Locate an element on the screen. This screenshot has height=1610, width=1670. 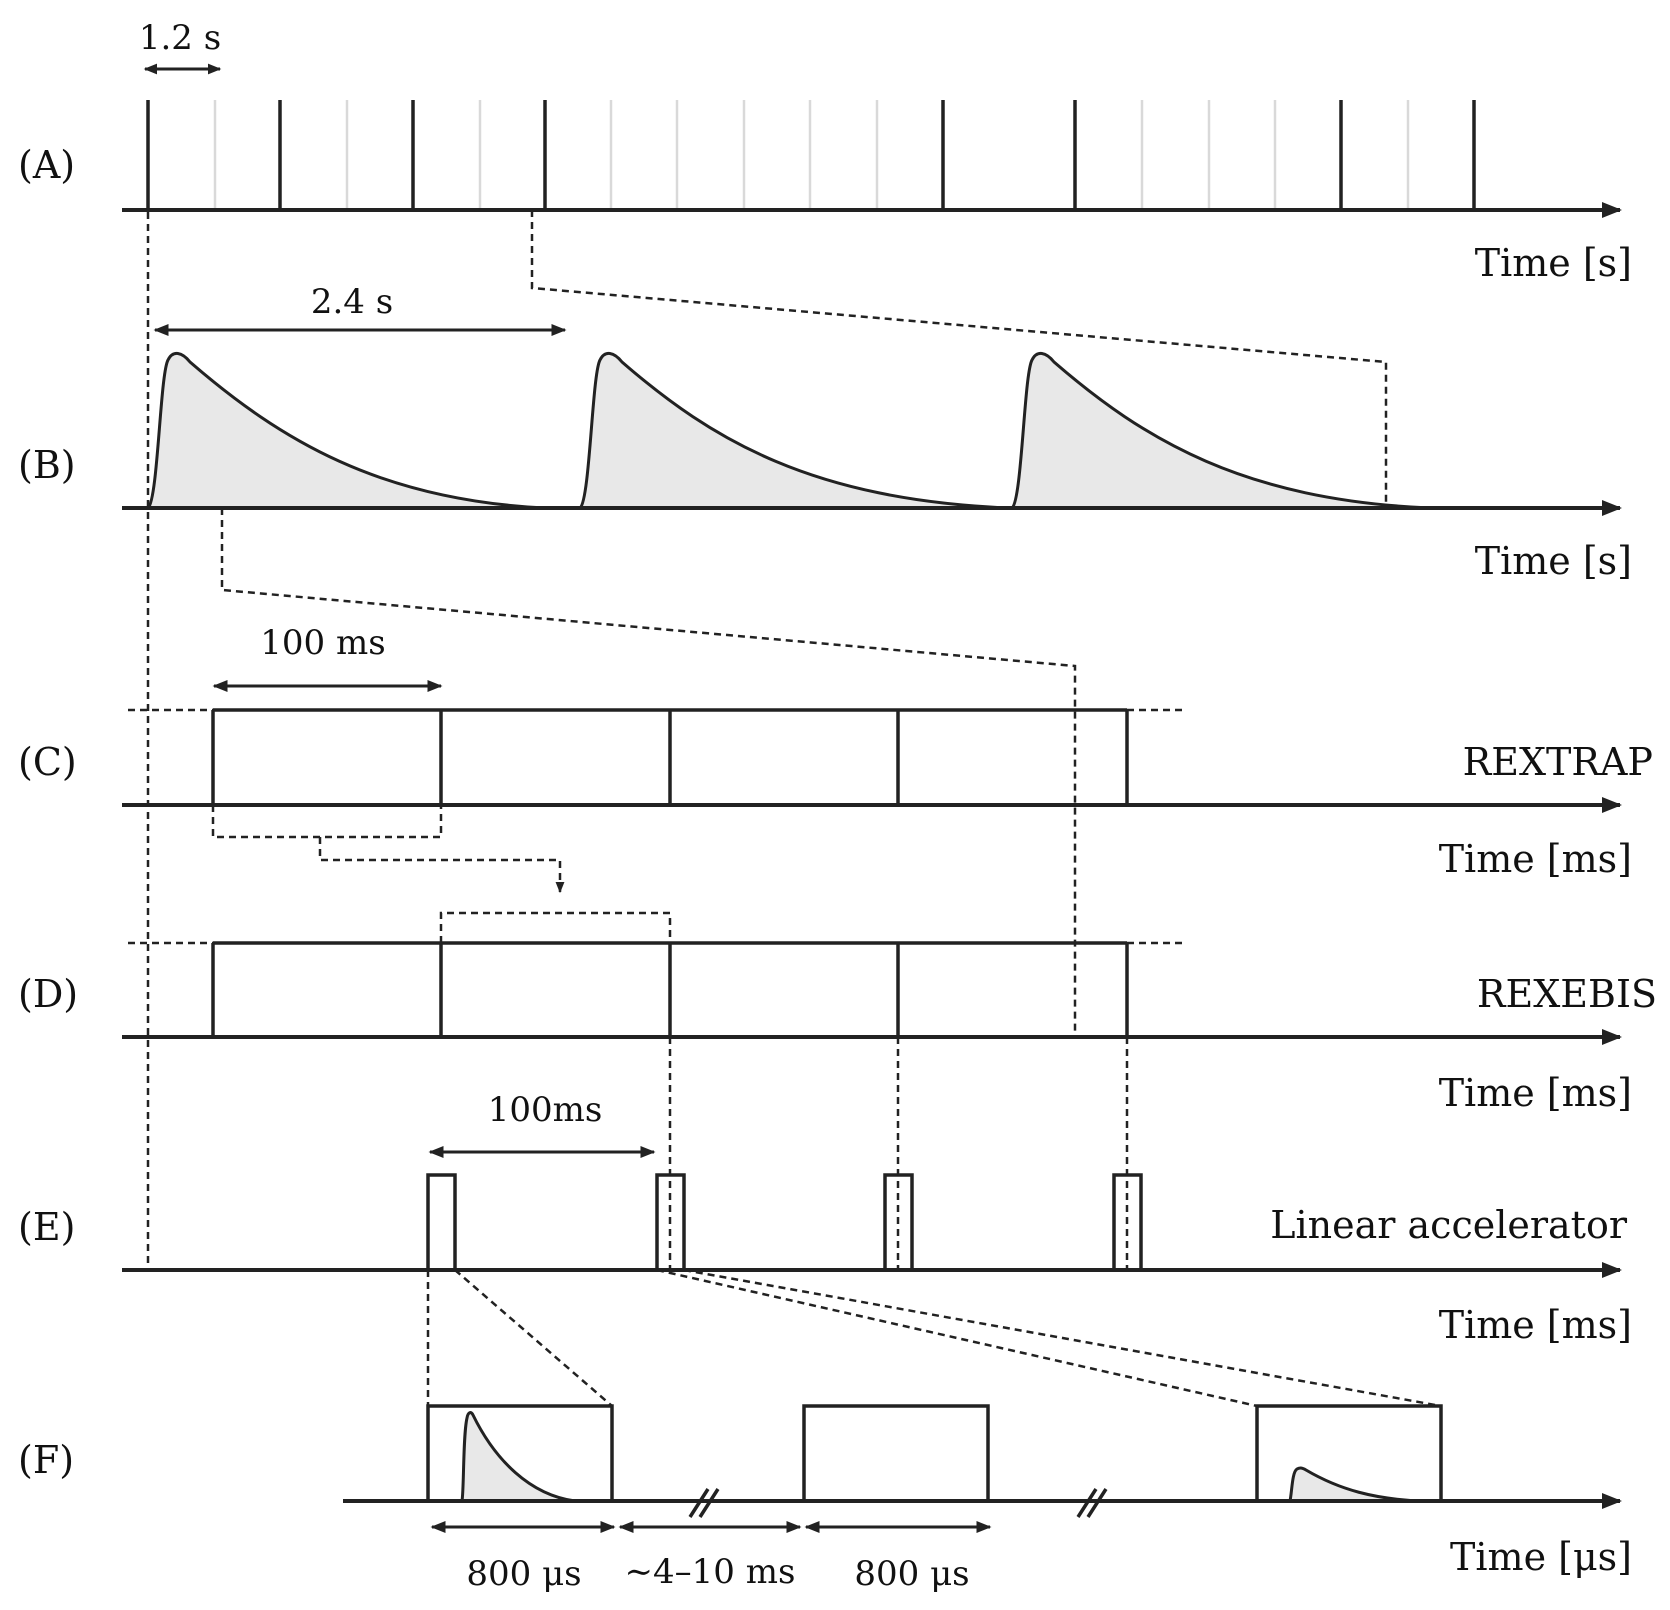
row-d-rexebis-cycles is located at coordinates (656, 989).